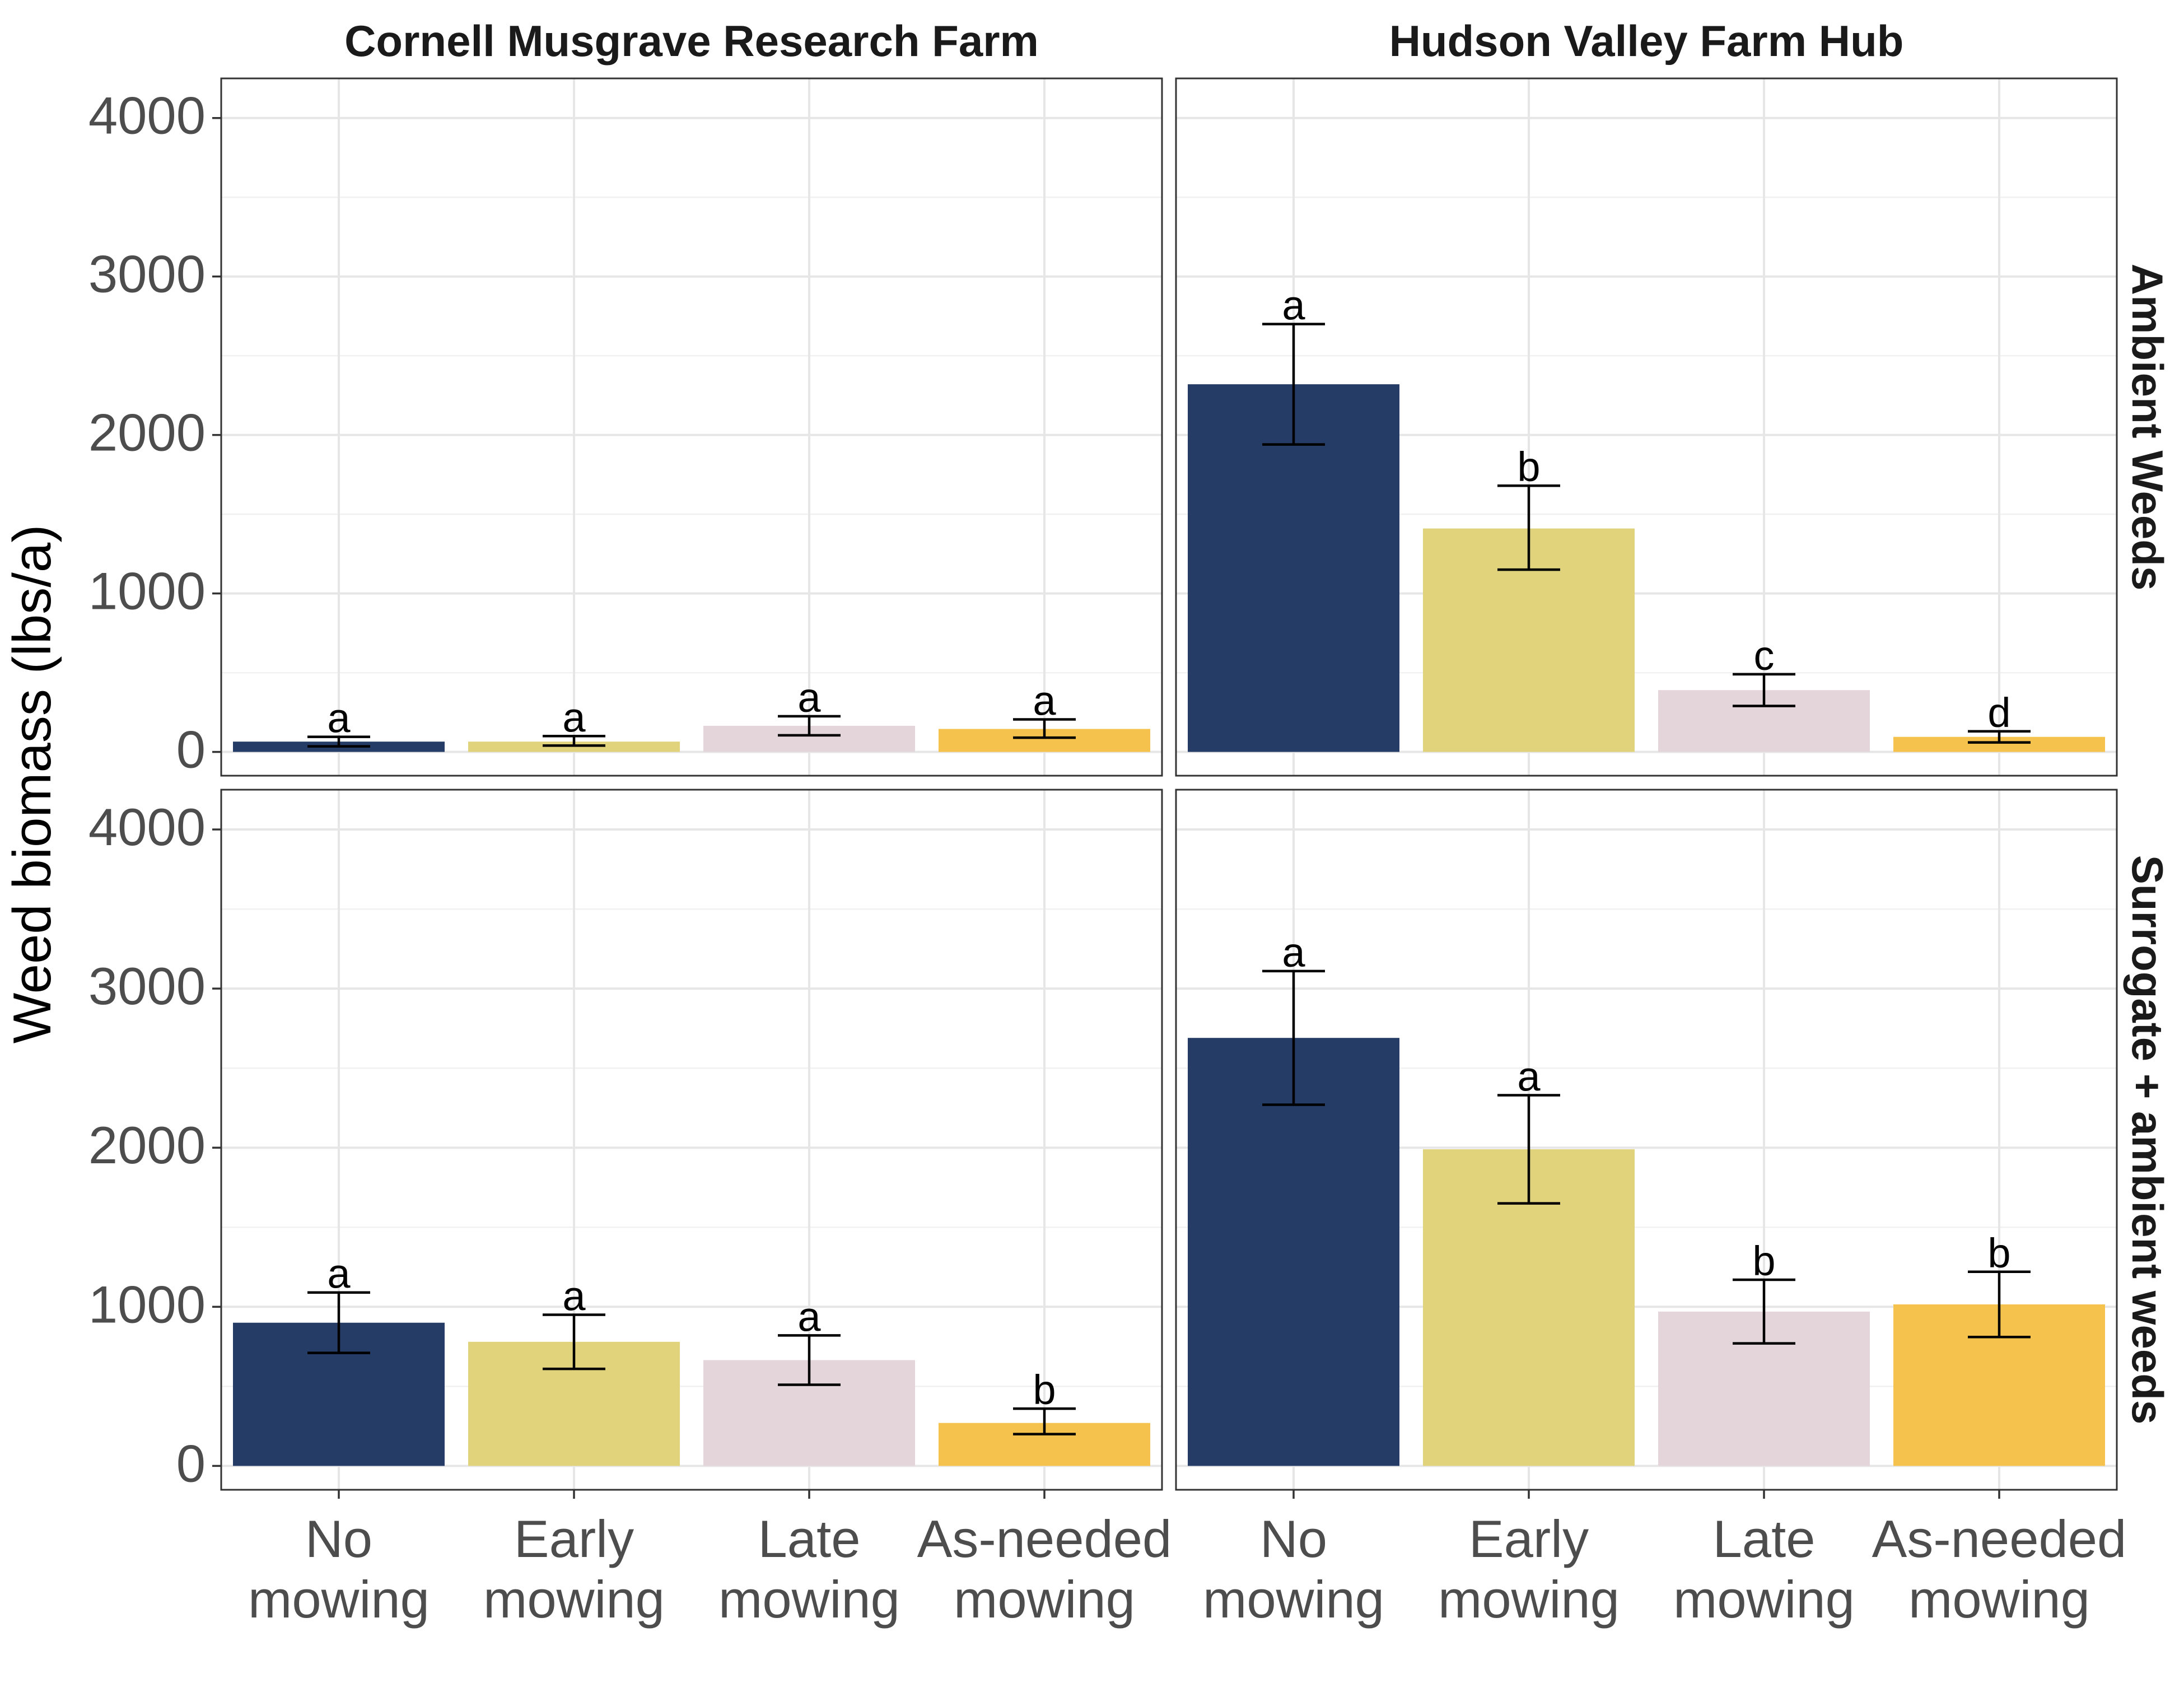 The width and height of the screenshot is (2184, 1683). I want to click on significance-letter-2-2: b, so click(1529, 467).